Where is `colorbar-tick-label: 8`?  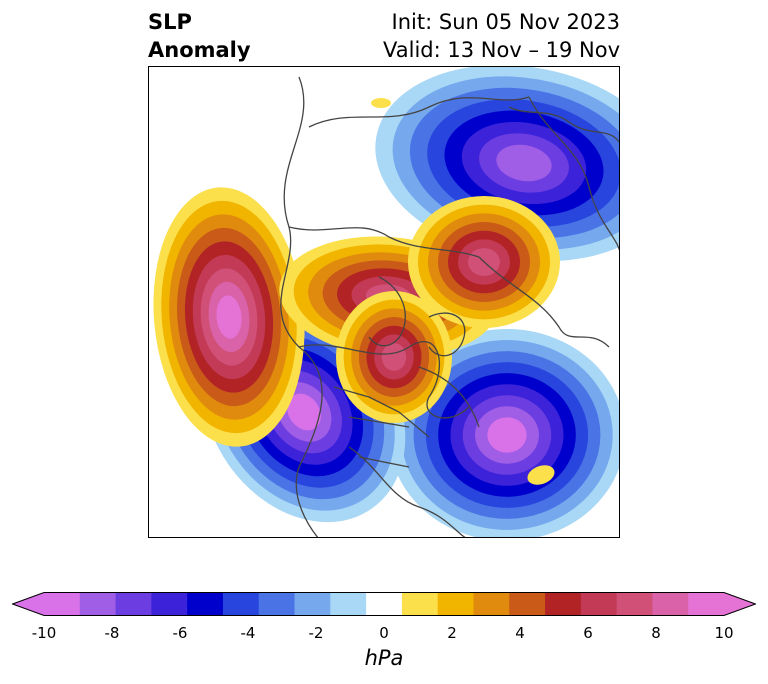 colorbar-tick-label: 8 is located at coordinates (656, 633).